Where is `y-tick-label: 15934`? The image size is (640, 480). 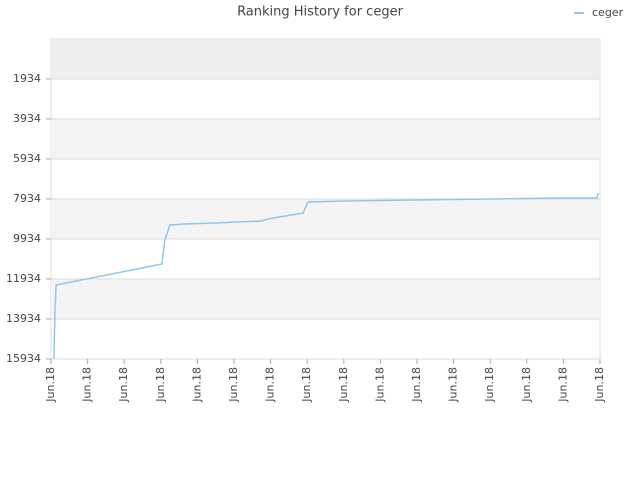
y-tick-label: 15934 is located at coordinates (23, 358).